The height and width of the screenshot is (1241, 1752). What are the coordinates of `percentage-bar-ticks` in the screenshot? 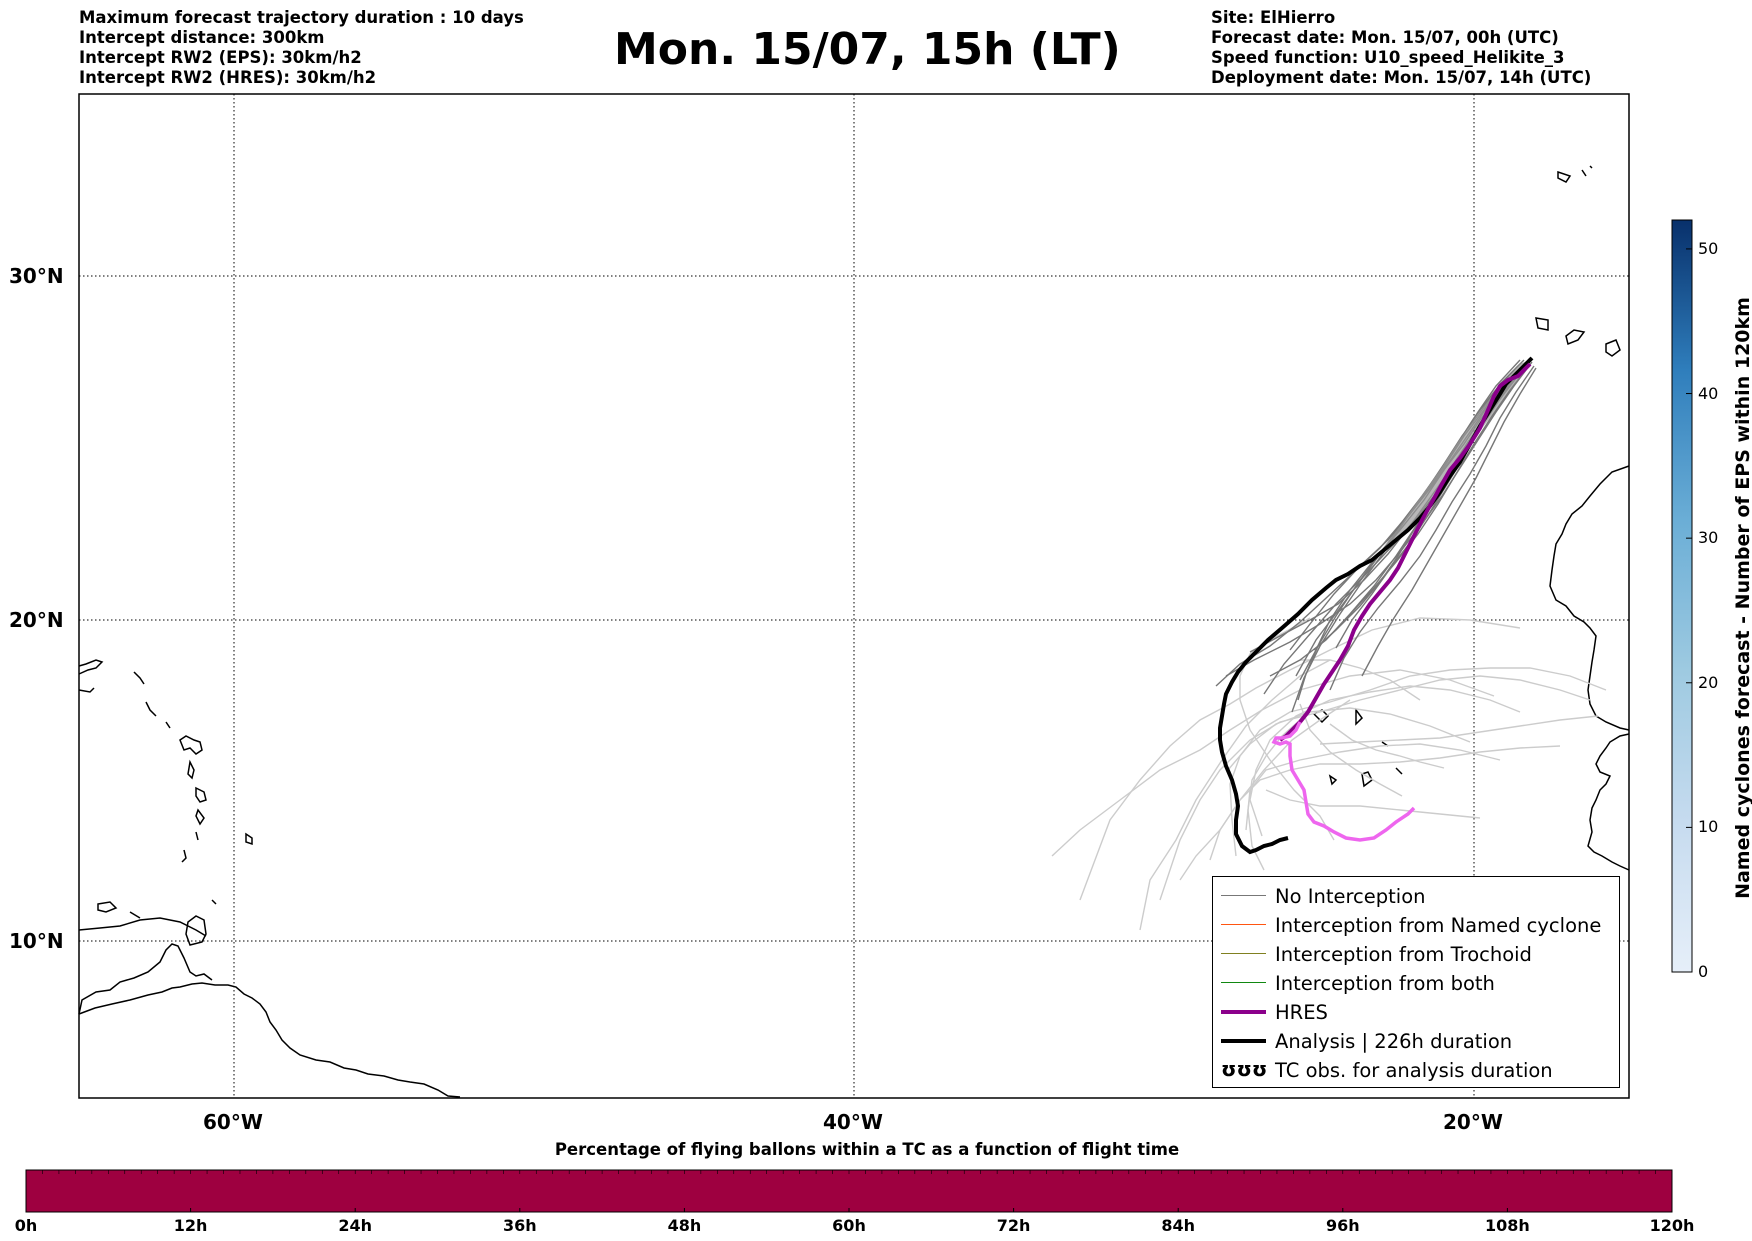 It's located at (849, 1191).